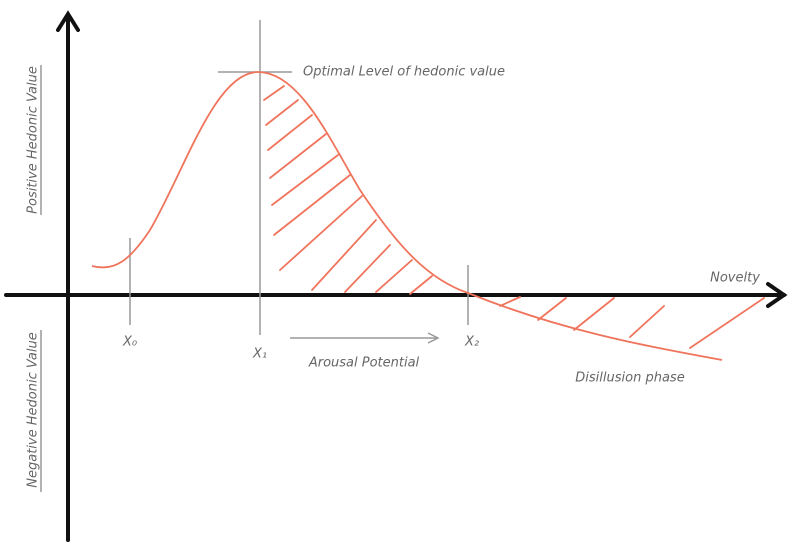 This screenshot has height=560, width=800. I want to click on x2-label: X₂, so click(471, 342).